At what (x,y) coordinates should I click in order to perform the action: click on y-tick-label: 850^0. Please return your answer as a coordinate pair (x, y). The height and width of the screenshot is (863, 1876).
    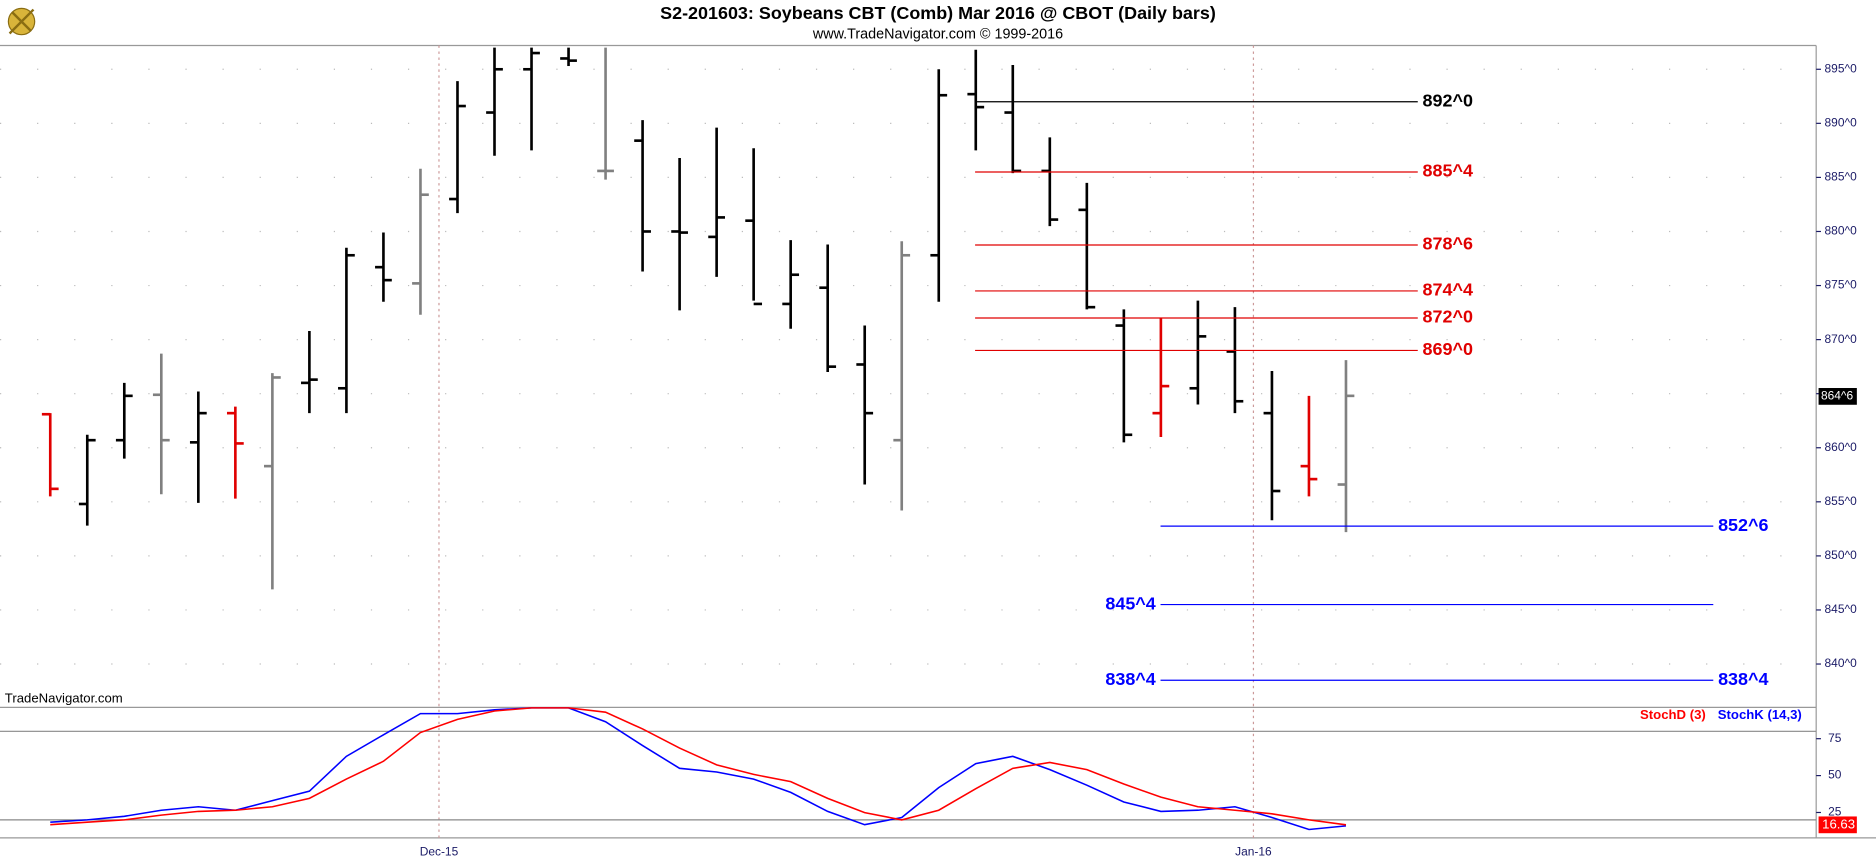
    Looking at the image, I should click on (1841, 555).